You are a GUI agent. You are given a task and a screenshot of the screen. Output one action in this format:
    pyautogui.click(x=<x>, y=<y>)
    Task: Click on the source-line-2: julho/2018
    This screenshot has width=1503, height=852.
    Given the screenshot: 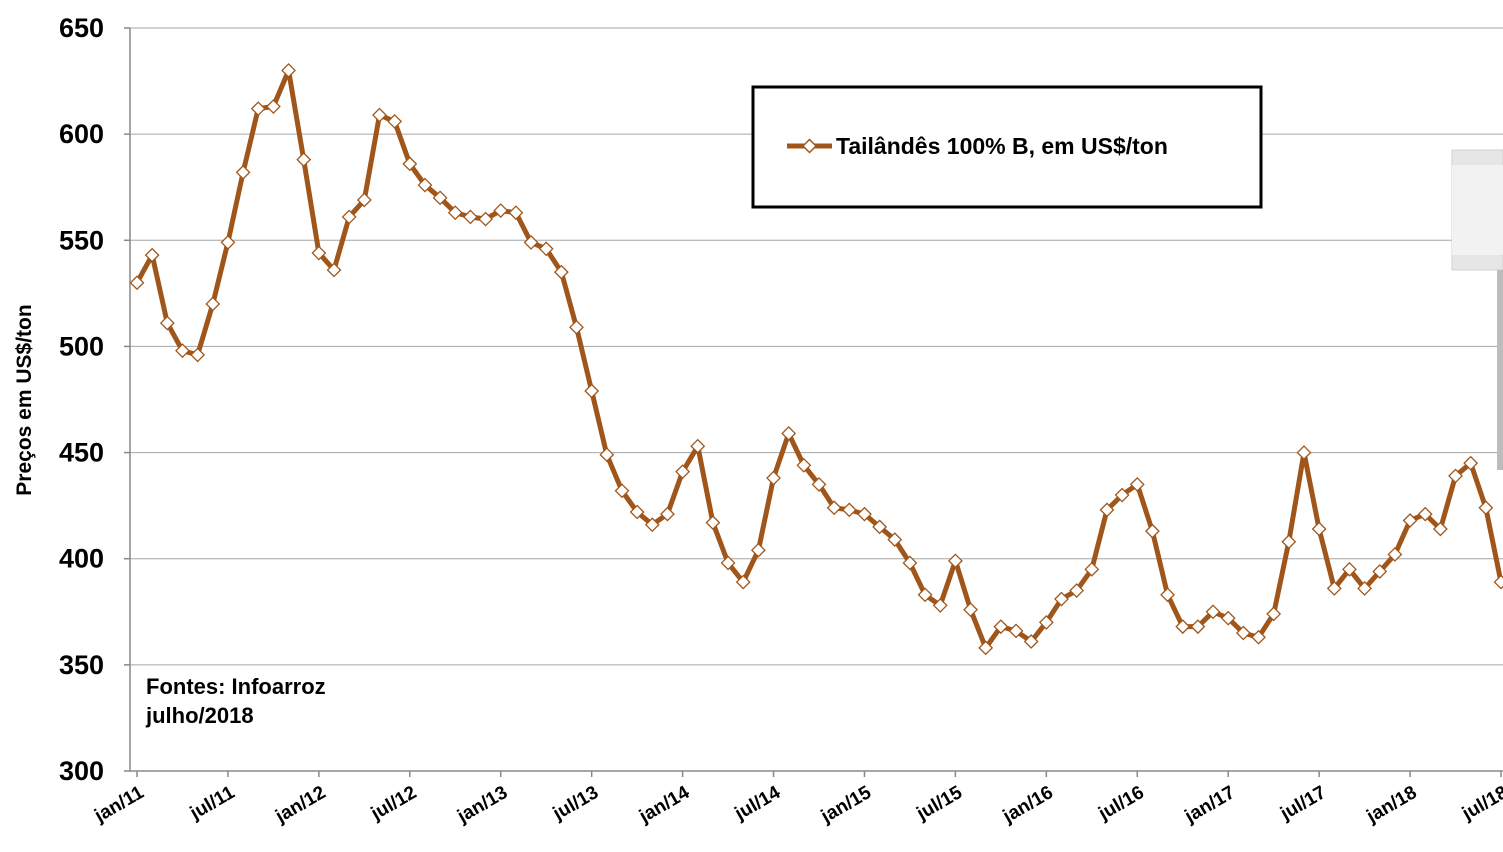 What is the action you would take?
    pyautogui.click(x=199, y=715)
    